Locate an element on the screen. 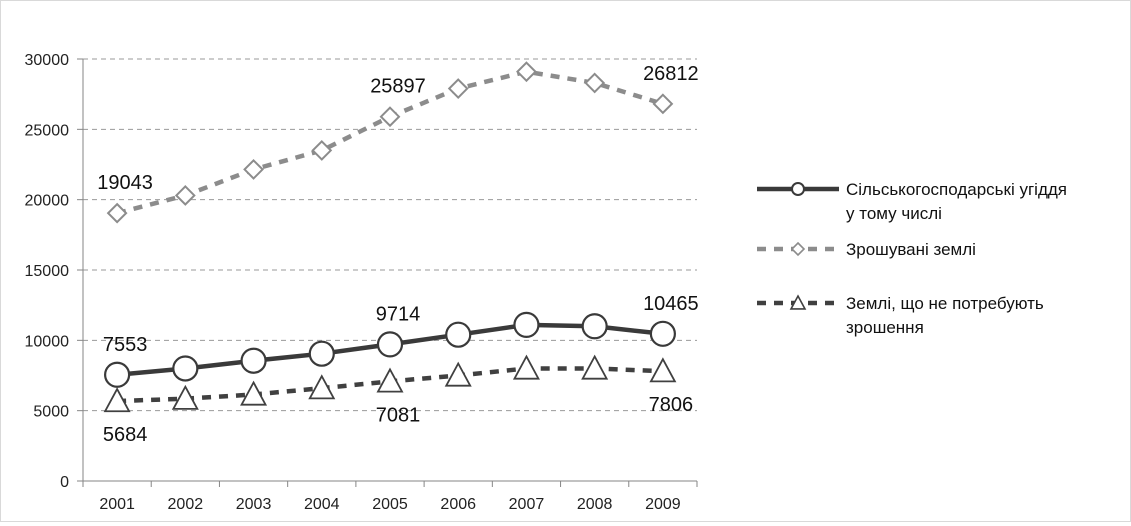 Image resolution: width=1131 pixels, height=526 pixels. legend-label: Сільськогосподарські угіддя is located at coordinates (956, 189).